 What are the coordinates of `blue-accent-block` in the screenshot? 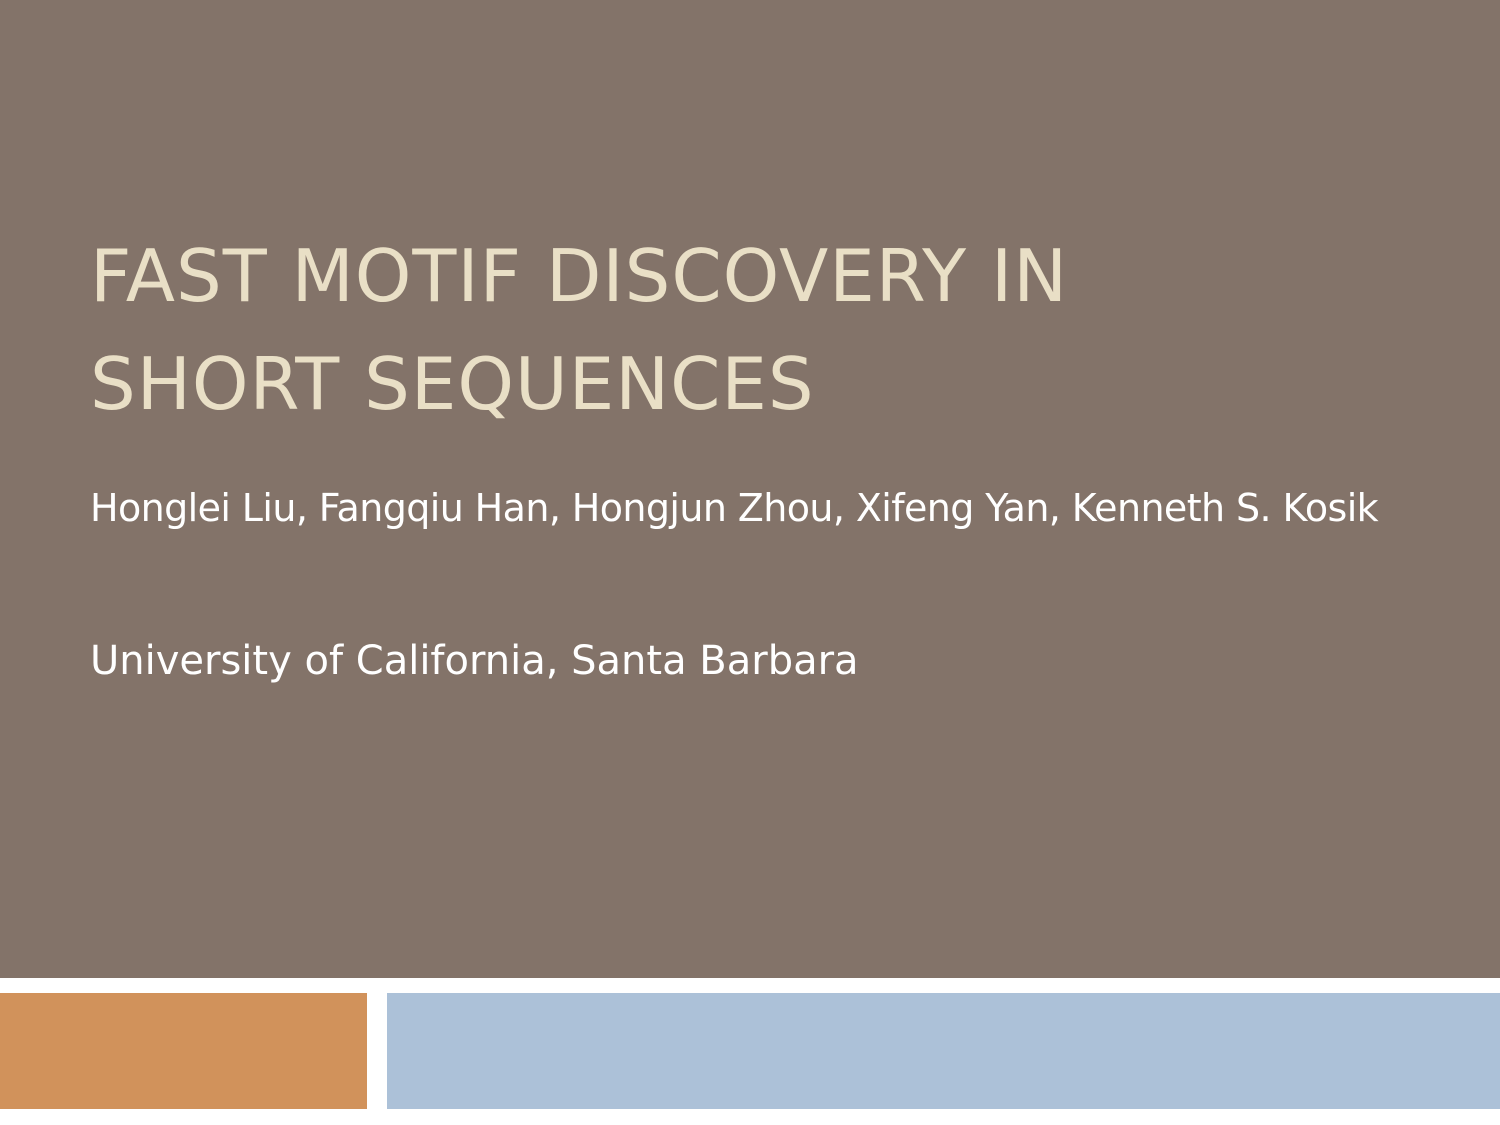 It's located at (943, 1051).